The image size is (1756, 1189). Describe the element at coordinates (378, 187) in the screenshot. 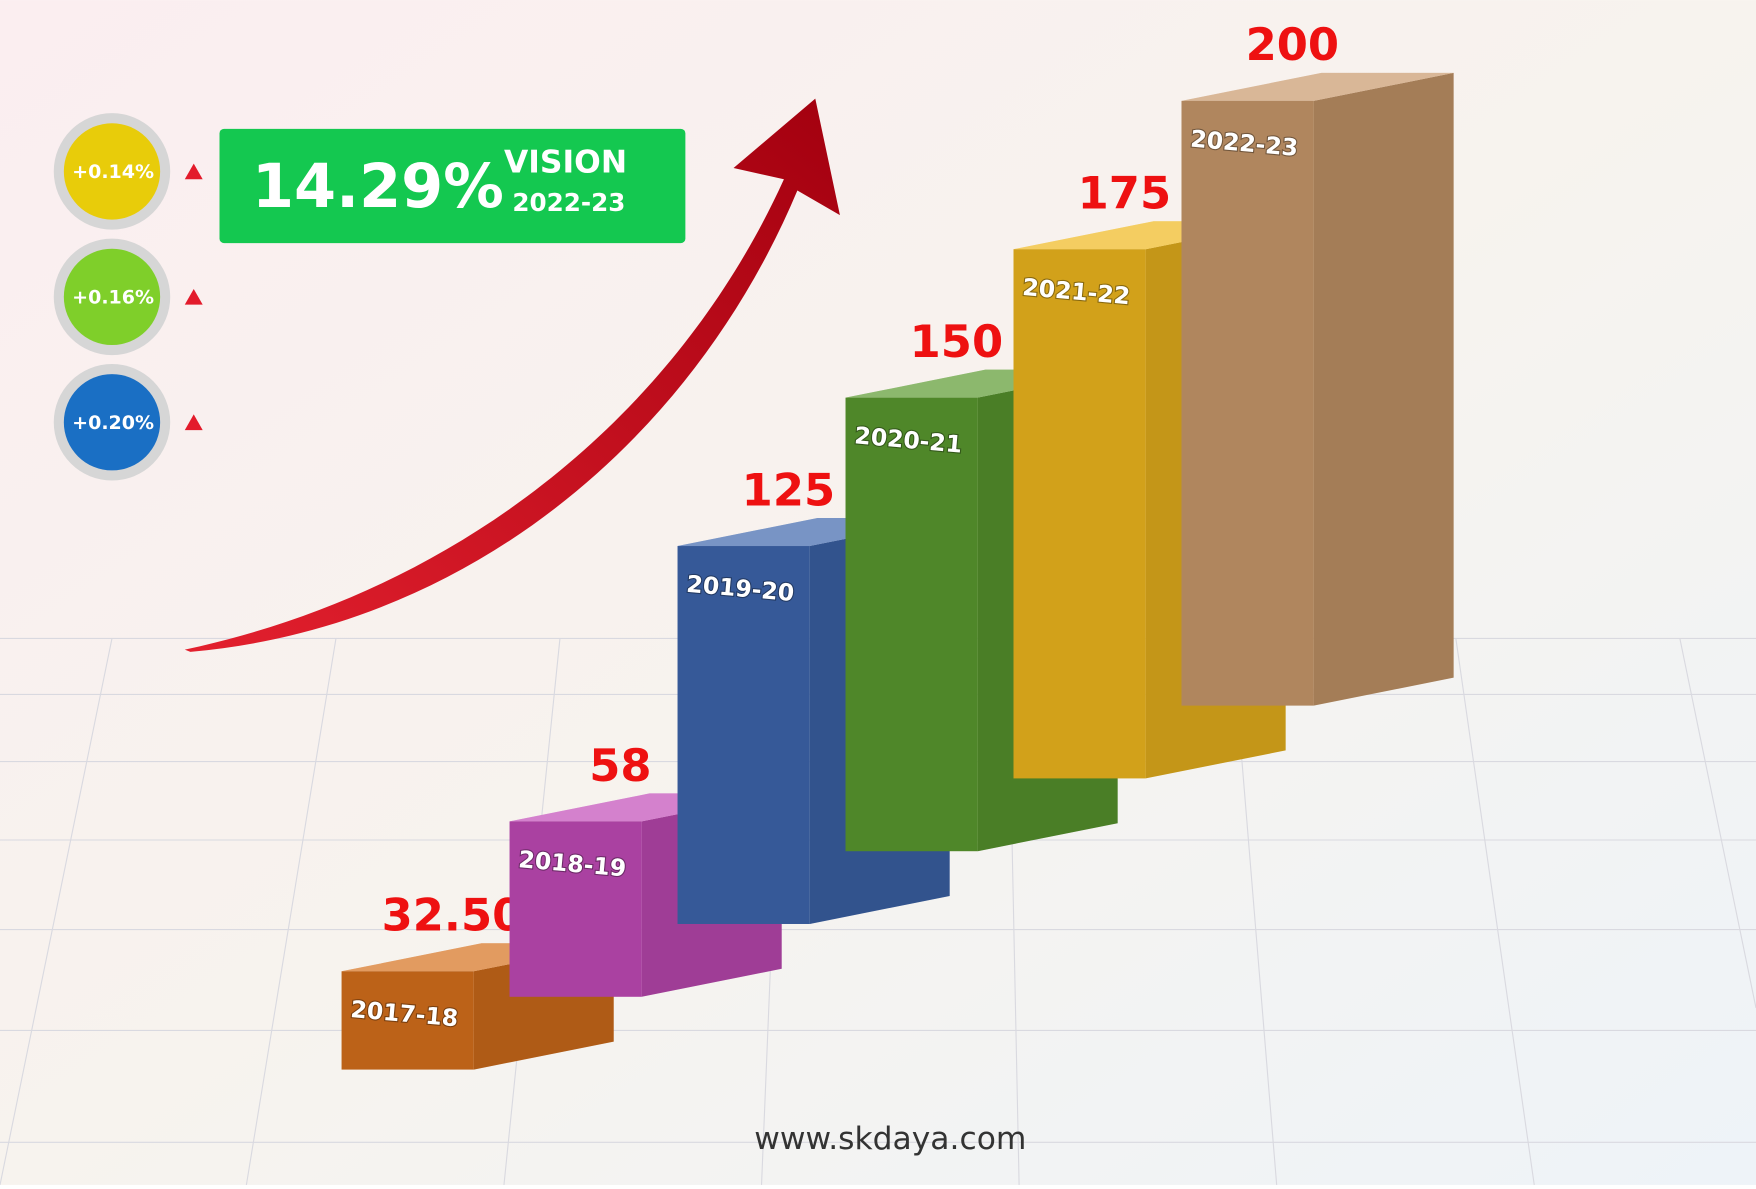

I see `highlight-value: 14.29%` at that location.